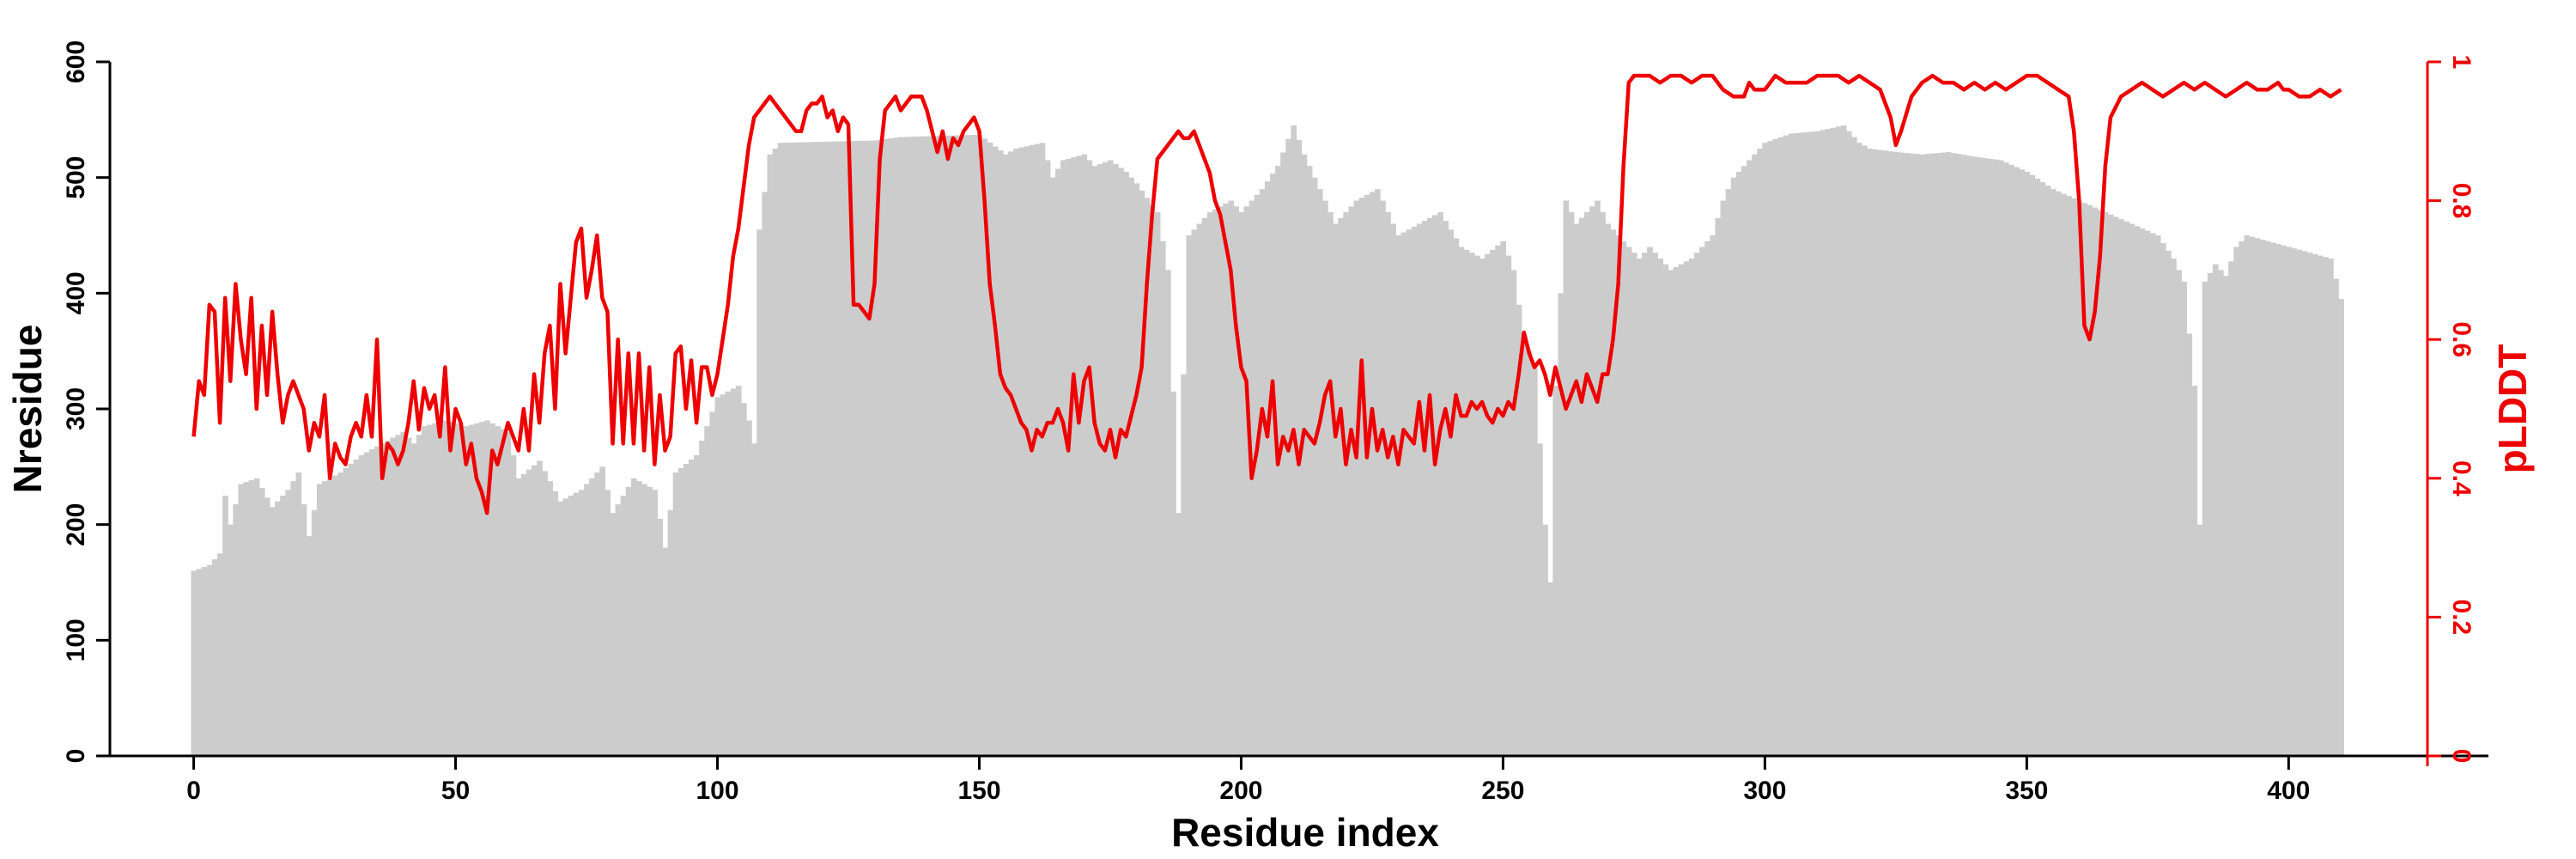 The height and width of the screenshot is (859, 2576). What do you see at coordinates (2462, 756) in the screenshot?
I see `right-y-tick-label: 0` at bounding box center [2462, 756].